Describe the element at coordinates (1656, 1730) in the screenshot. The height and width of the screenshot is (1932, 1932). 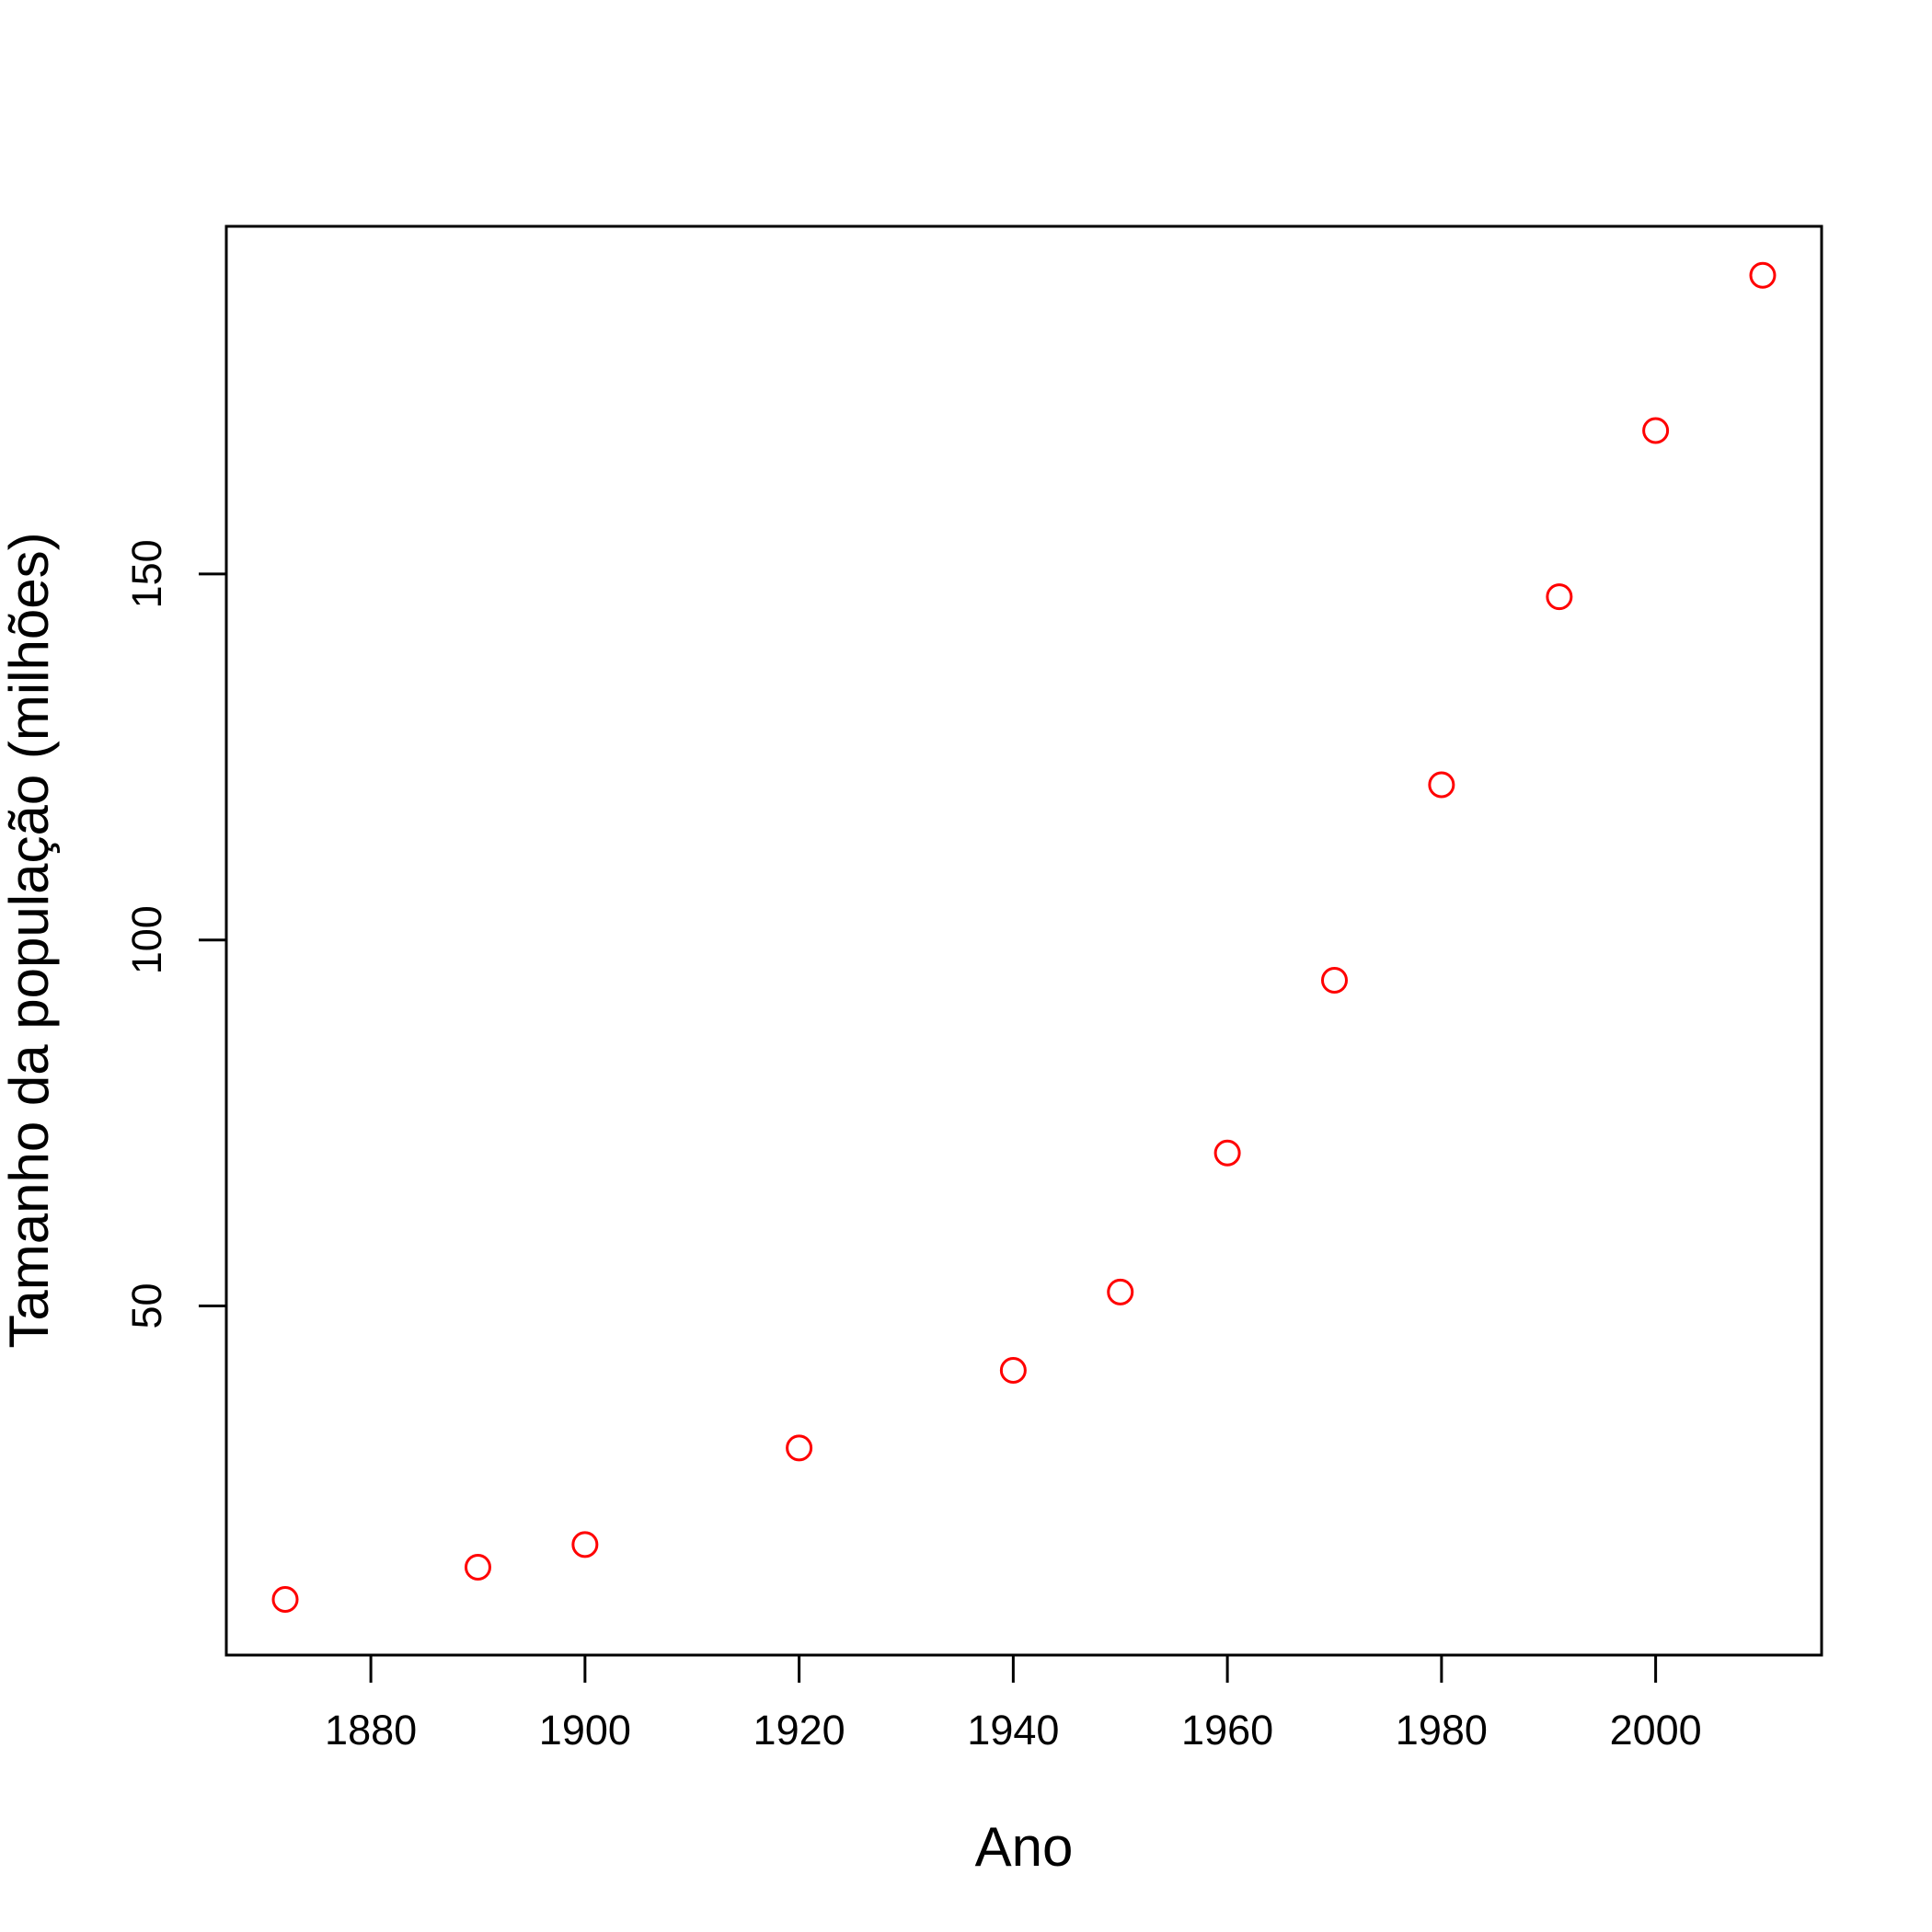
I see `x-tick-label: 2000` at that location.